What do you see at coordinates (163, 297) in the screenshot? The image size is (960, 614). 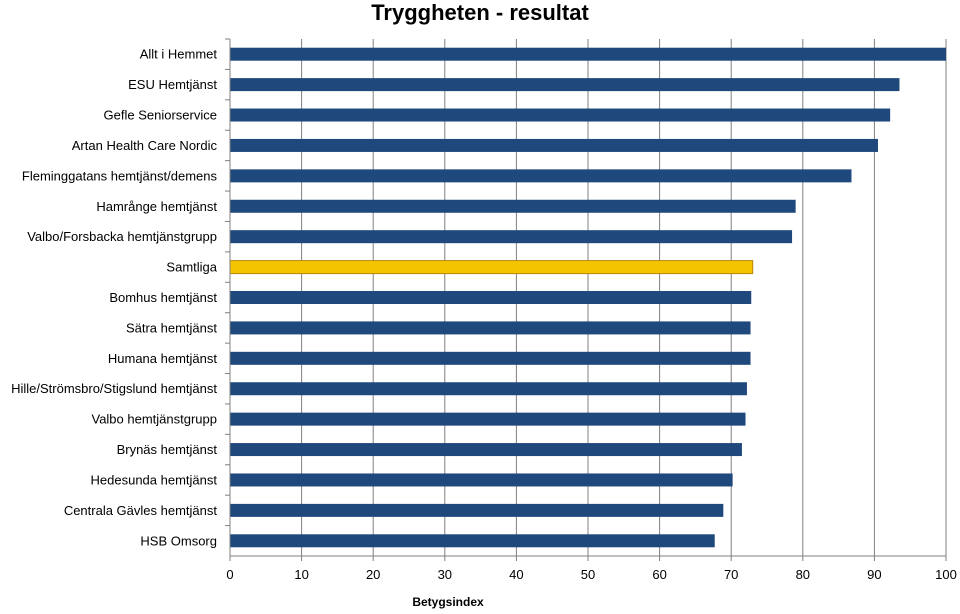 I see `category-label: Bomhus hemtjänst` at bounding box center [163, 297].